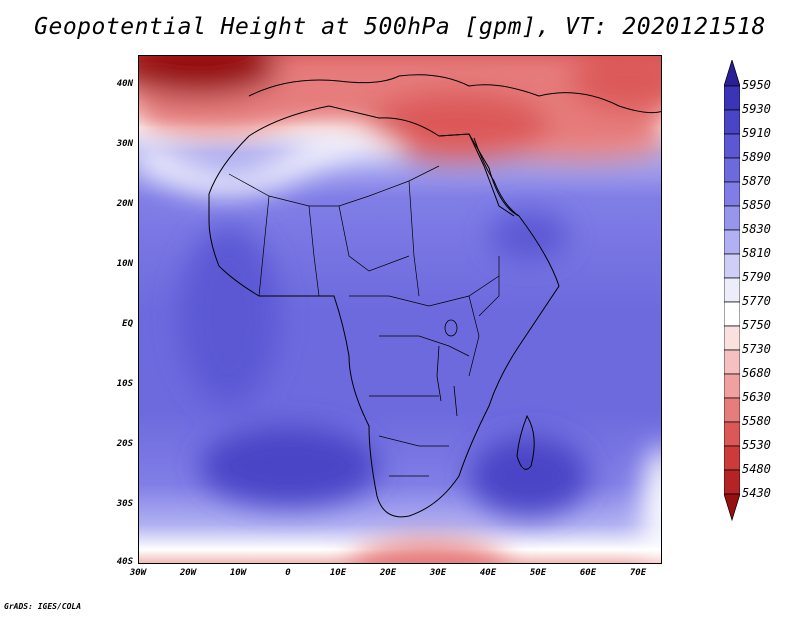 The height and width of the screenshot is (618, 800). I want to click on colorbar-level-label: 5810, so click(756, 253).